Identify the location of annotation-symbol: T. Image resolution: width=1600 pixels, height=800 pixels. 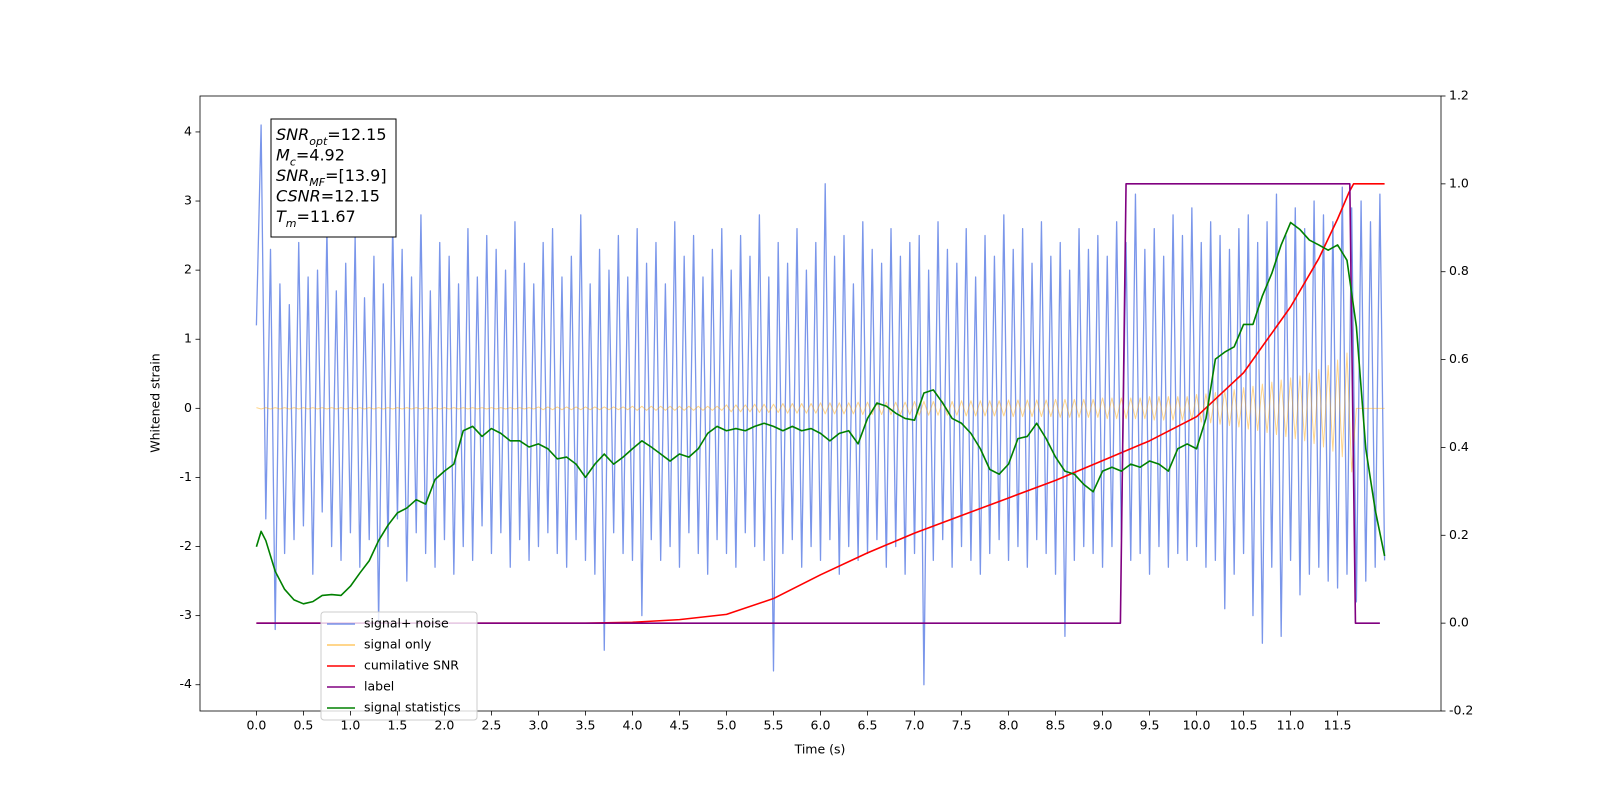
(281, 216).